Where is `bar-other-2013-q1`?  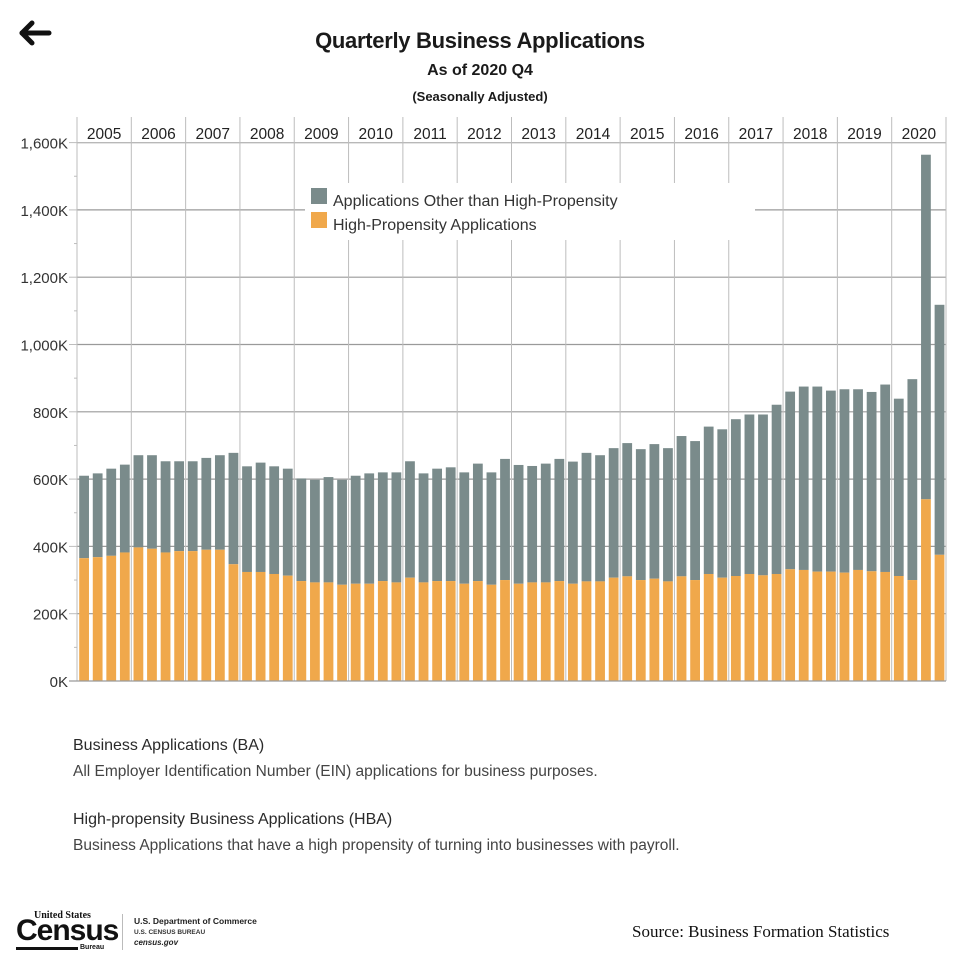 bar-other-2013-q1 is located at coordinates (518, 524).